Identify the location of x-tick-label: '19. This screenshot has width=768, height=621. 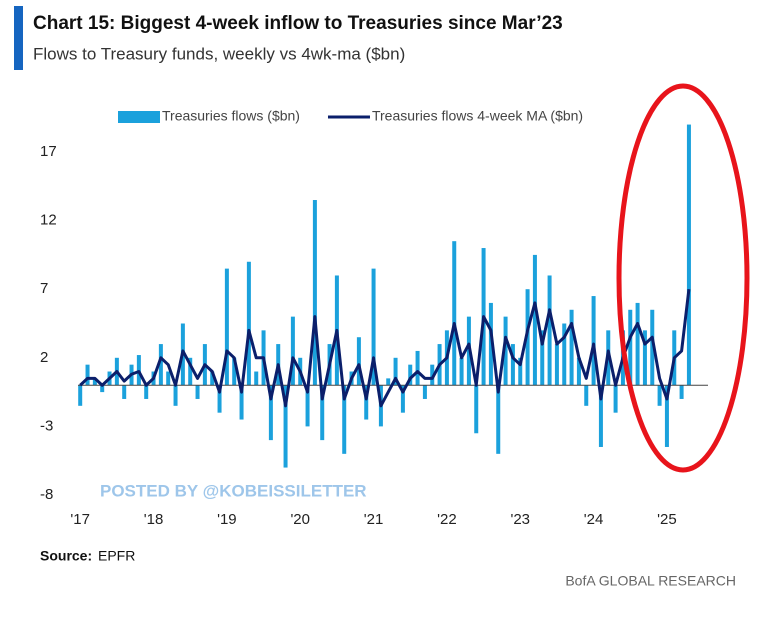
(227, 519).